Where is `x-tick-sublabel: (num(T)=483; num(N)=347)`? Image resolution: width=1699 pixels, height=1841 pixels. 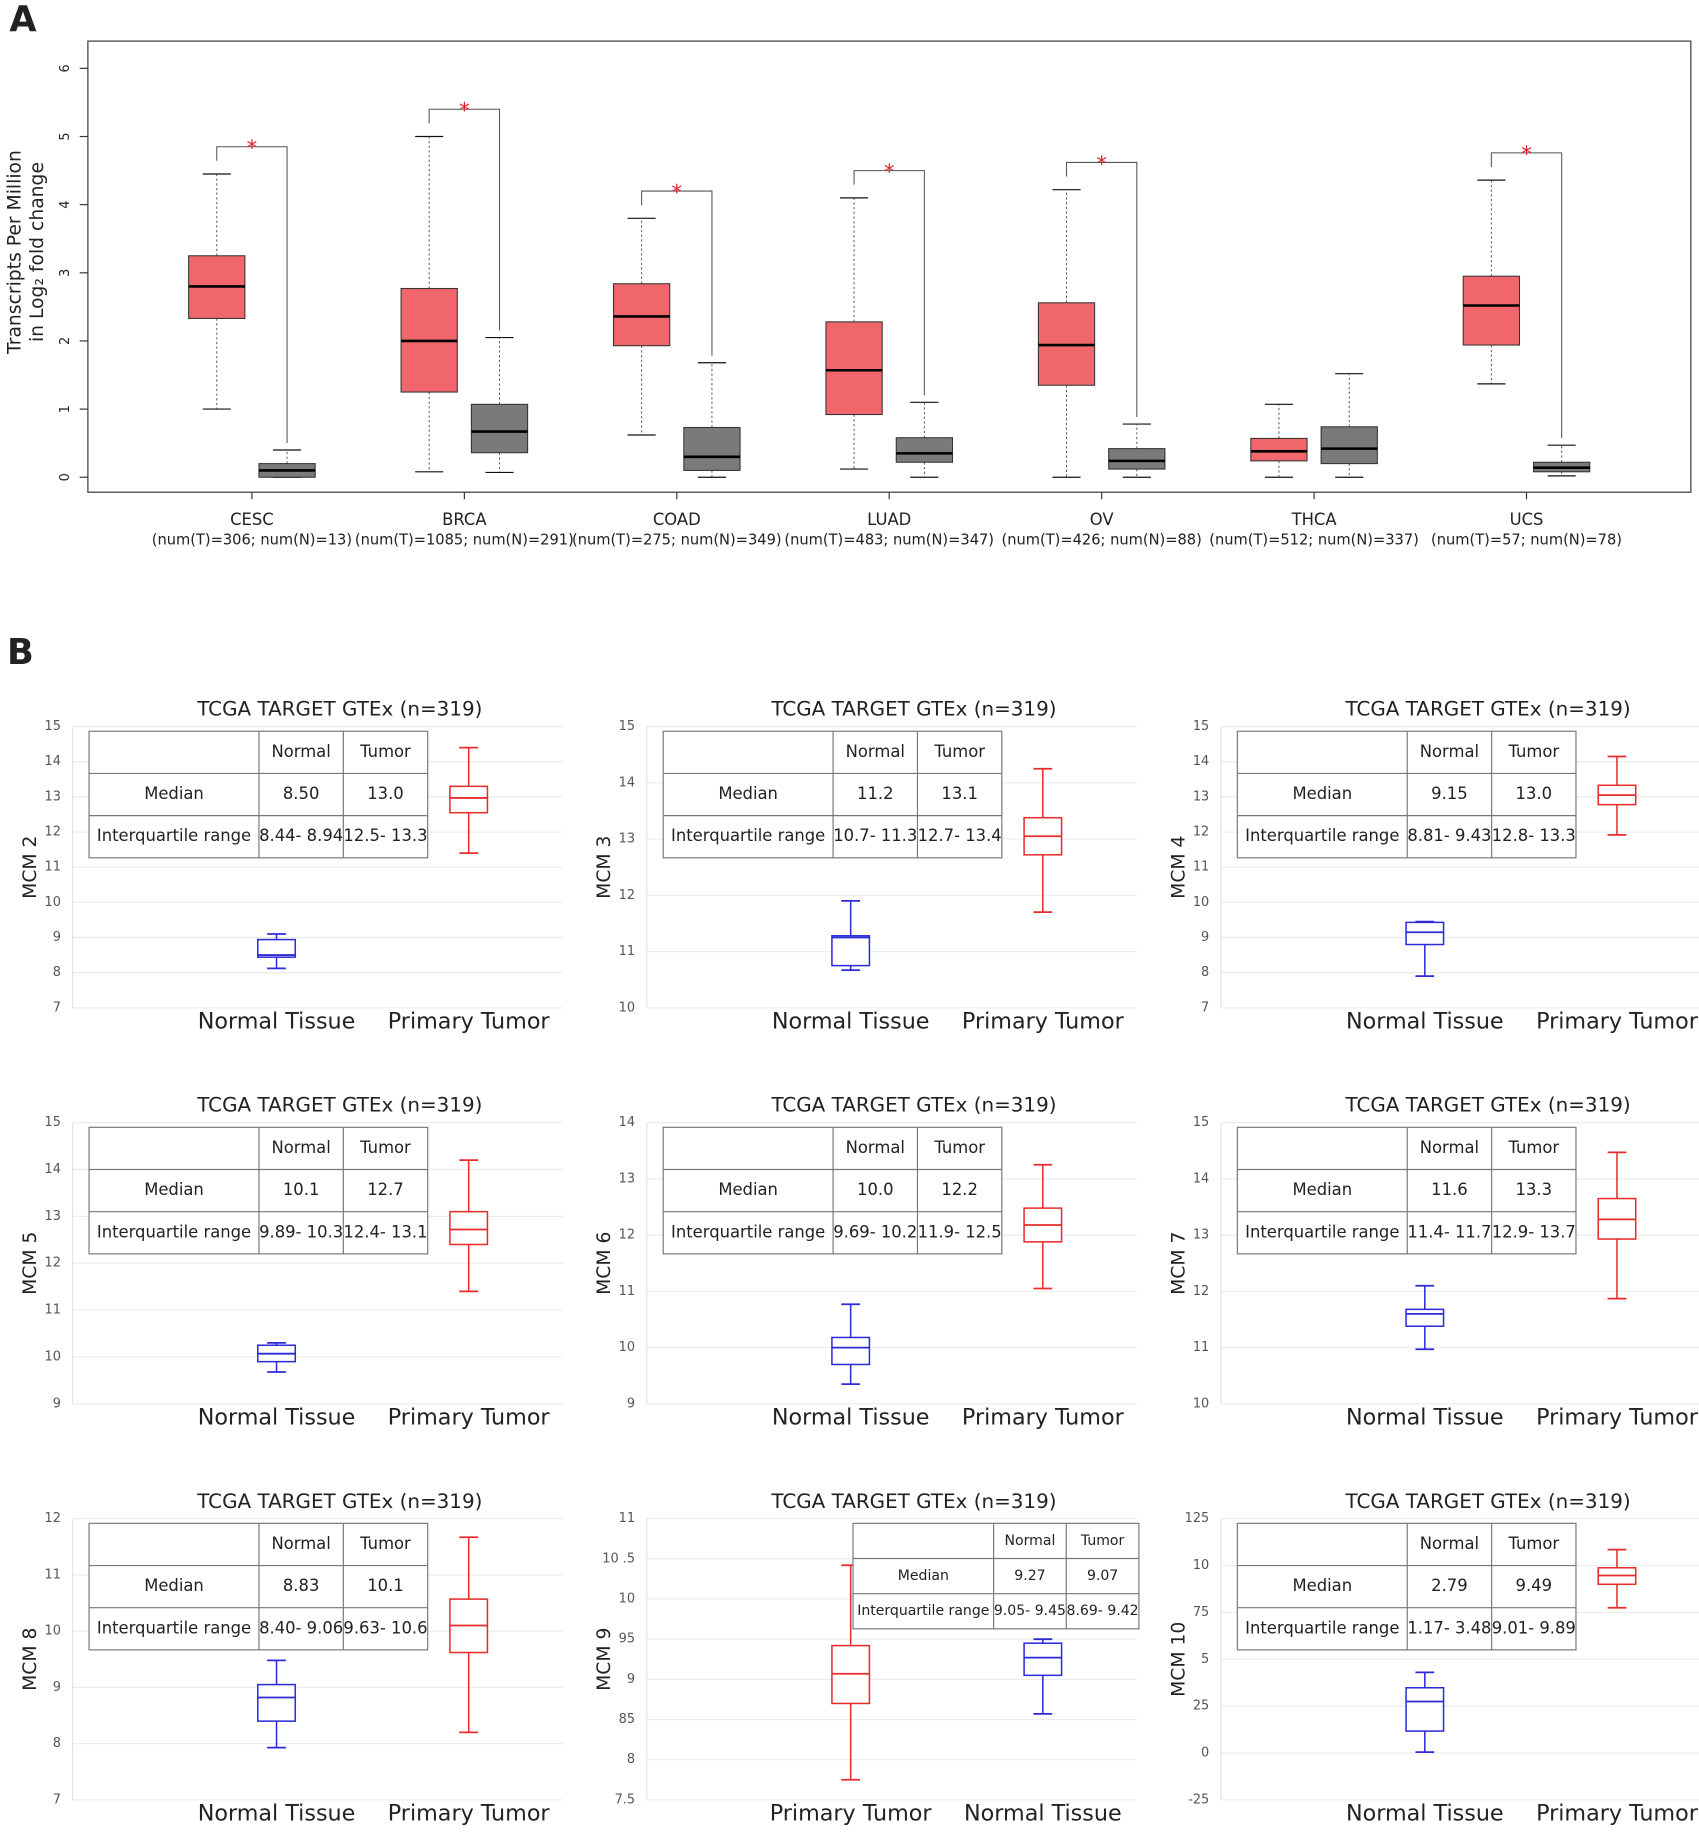
x-tick-sublabel: (num(T)=483; num(N)=347) is located at coordinates (889, 539).